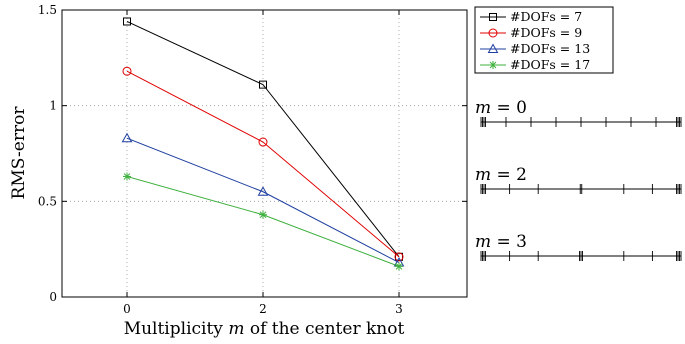 The height and width of the screenshot is (344, 685). I want to click on knot-diagrams: m = 0m = 2m = 3, so click(578, 179).